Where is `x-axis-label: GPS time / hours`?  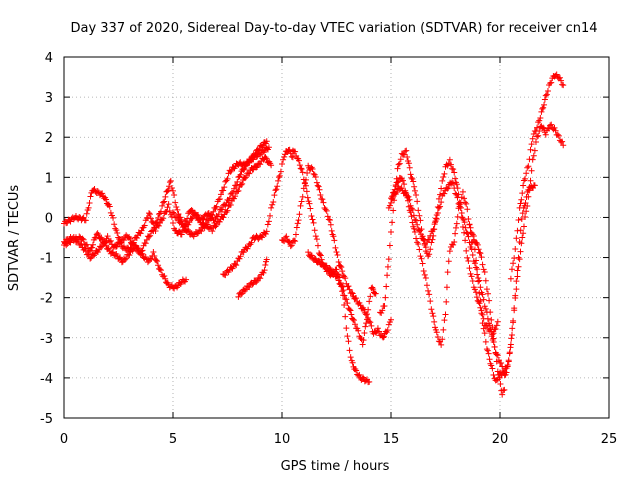 x-axis-label: GPS time / hours is located at coordinates (335, 466).